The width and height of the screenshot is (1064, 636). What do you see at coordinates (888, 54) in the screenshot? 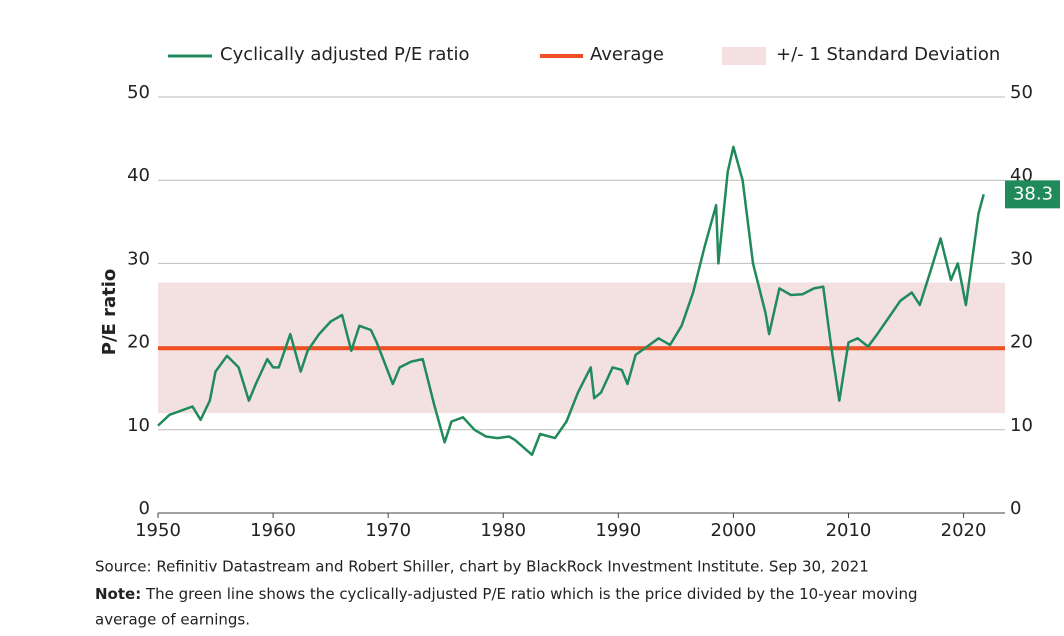
I see `legend-label: +/- 1 Standard Deviation` at bounding box center [888, 54].